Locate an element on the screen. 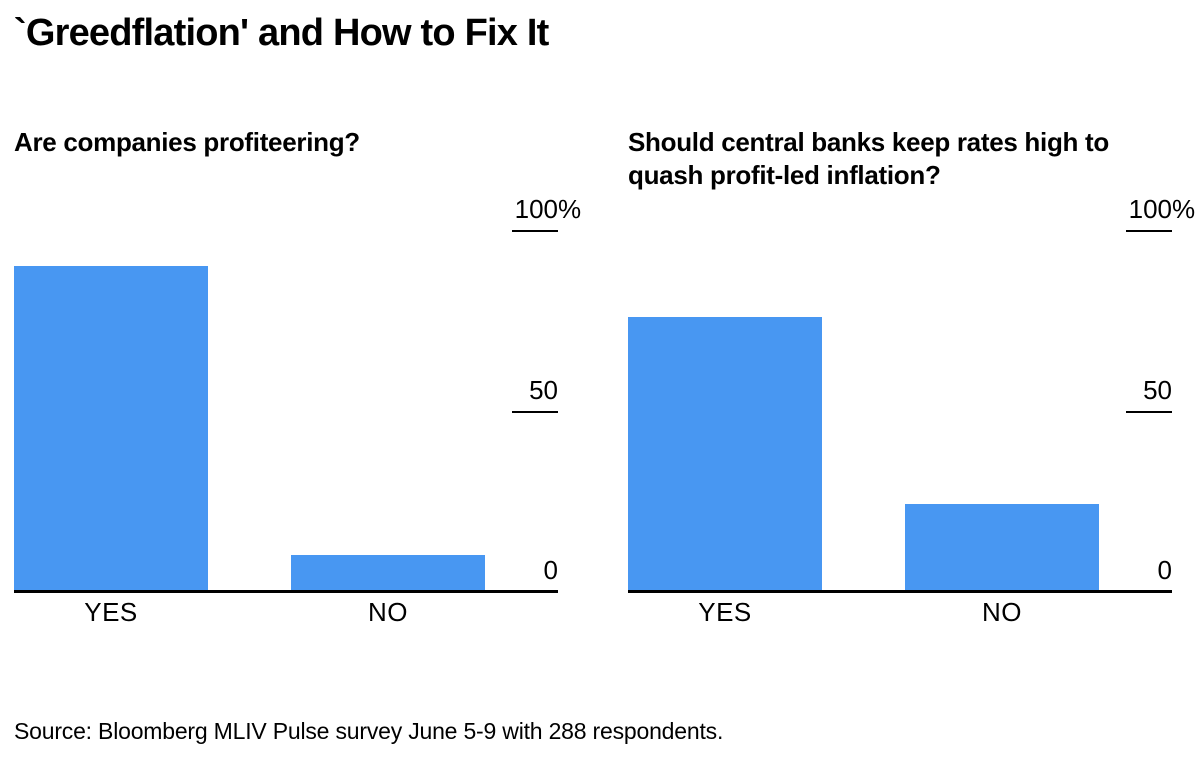  figure-title: `Greedflation' and How to Fix It is located at coordinates (281, 33).